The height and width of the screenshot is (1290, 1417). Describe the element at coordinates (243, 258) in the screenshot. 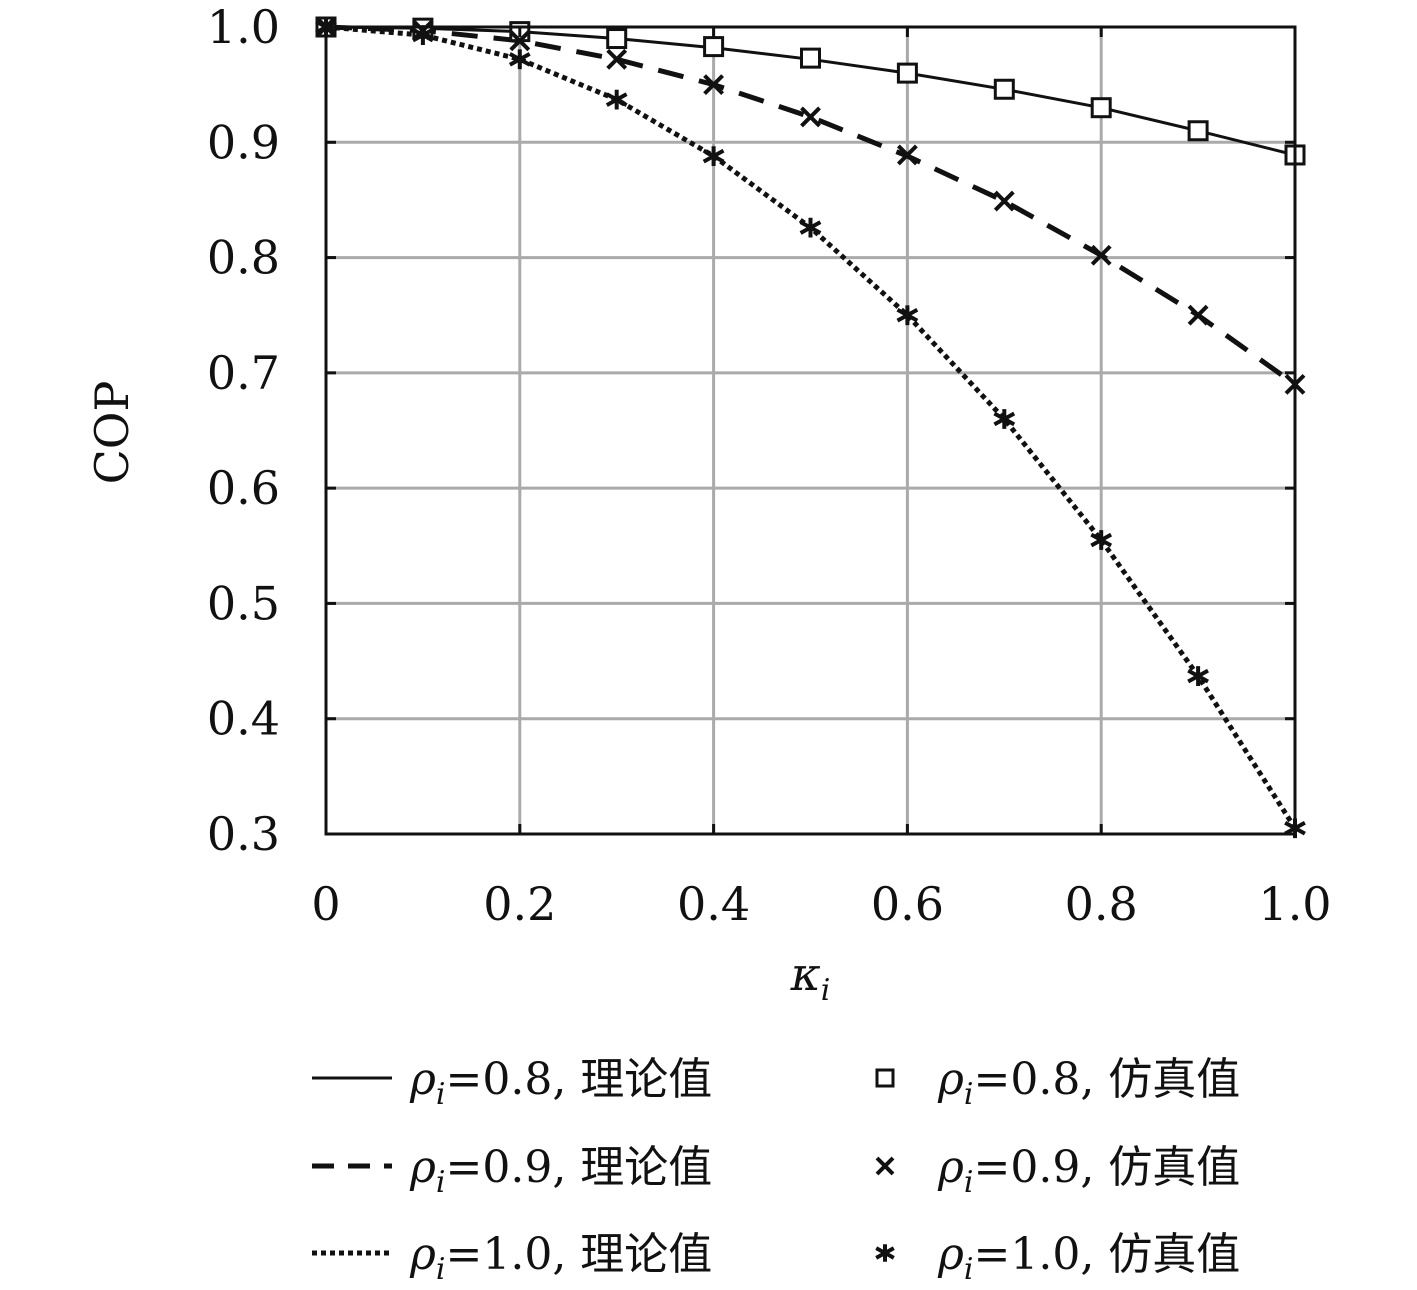

I see `y-tick-label-5: 0.8` at that location.